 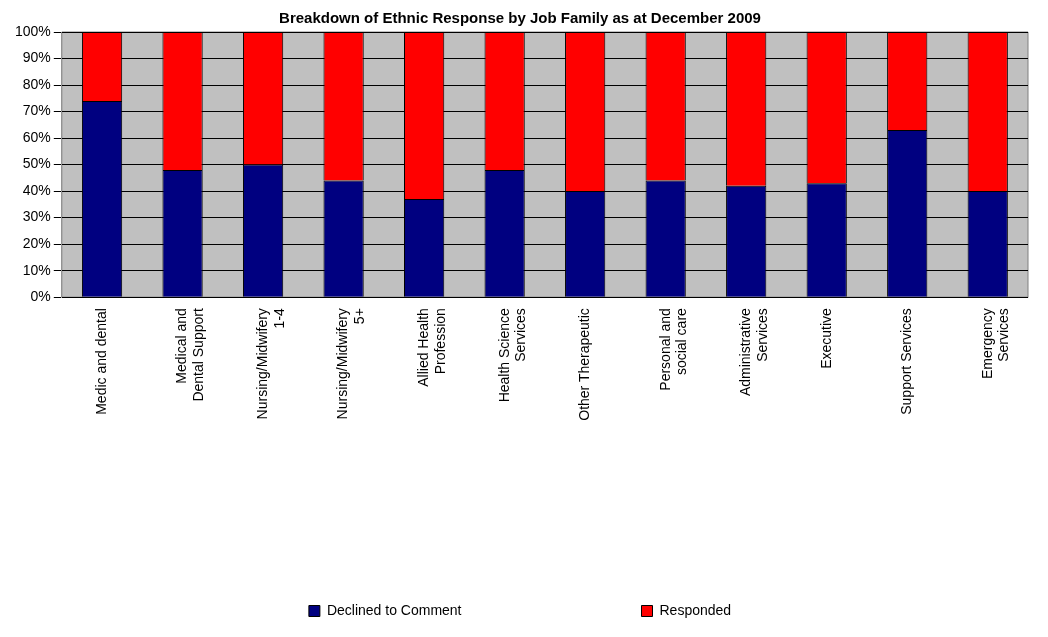 I want to click on chart-title: Breakdown of Ethnic Response by Job Family as at December 2009, so click(x=520, y=18).